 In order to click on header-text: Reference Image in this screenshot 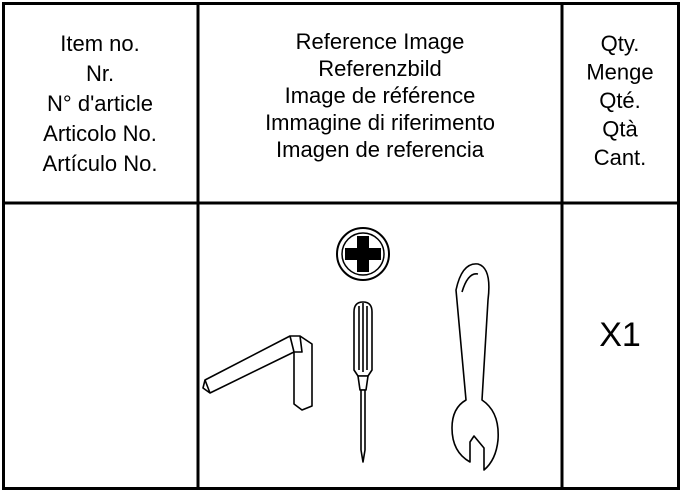, I will do `click(380, 41)`.